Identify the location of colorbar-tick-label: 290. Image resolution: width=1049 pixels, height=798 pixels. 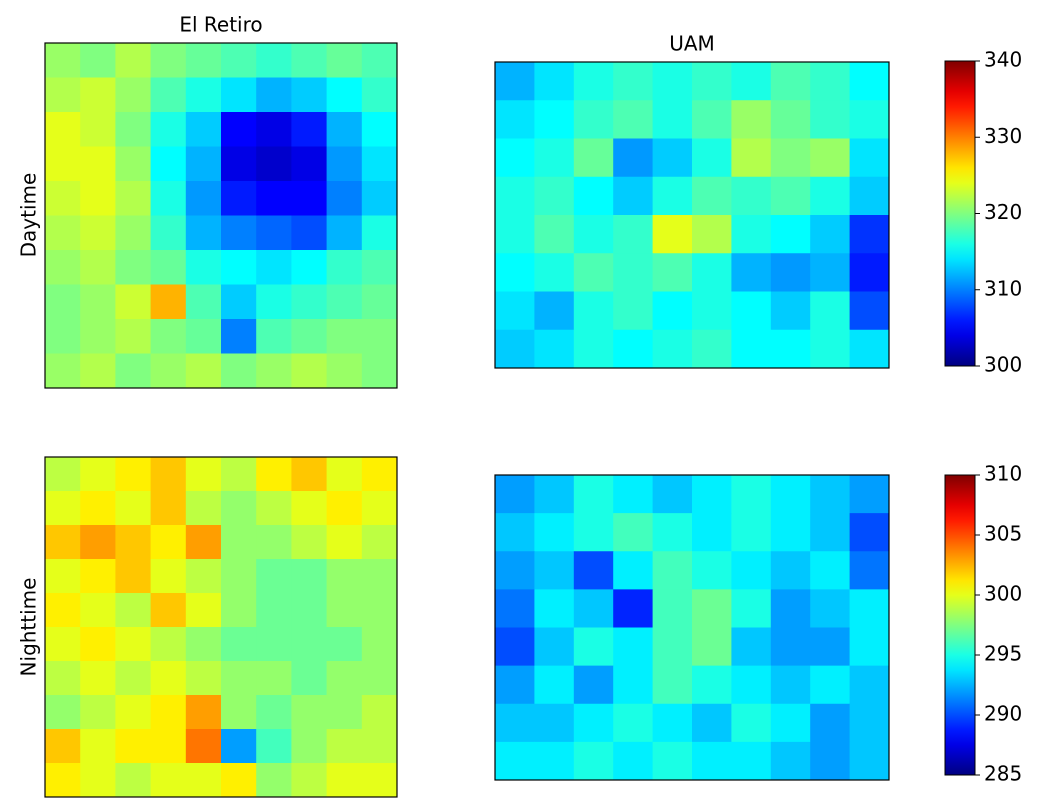
(1003, 714).